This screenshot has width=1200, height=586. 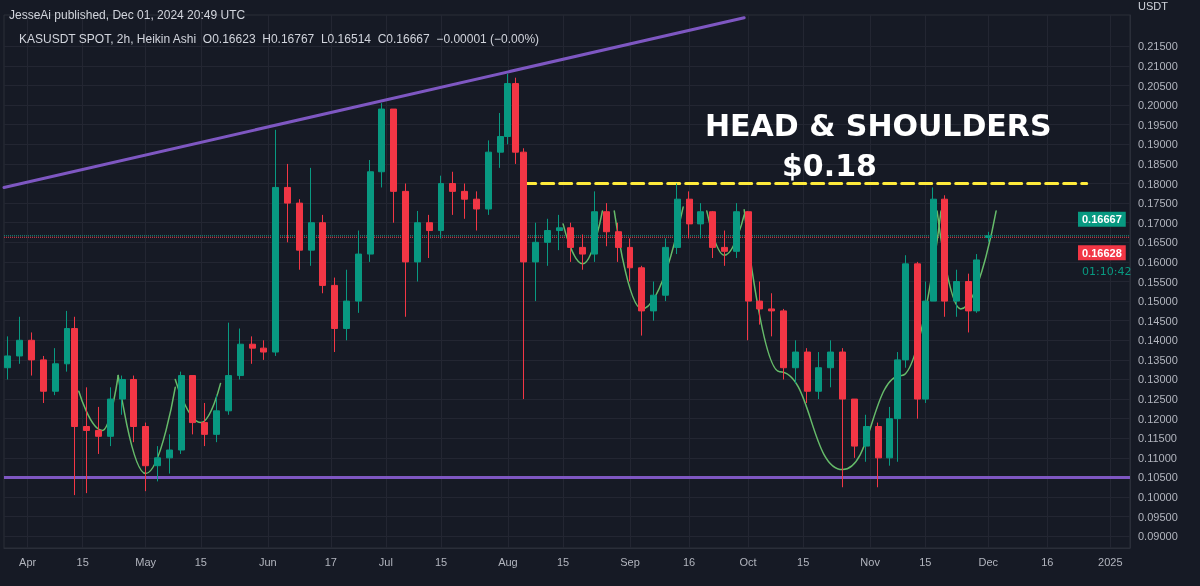 What do you see at coordinates (1158, 183) in the screenshot?
I see `y-tick-label: 0.18000` at bounding box center [1158, 183].